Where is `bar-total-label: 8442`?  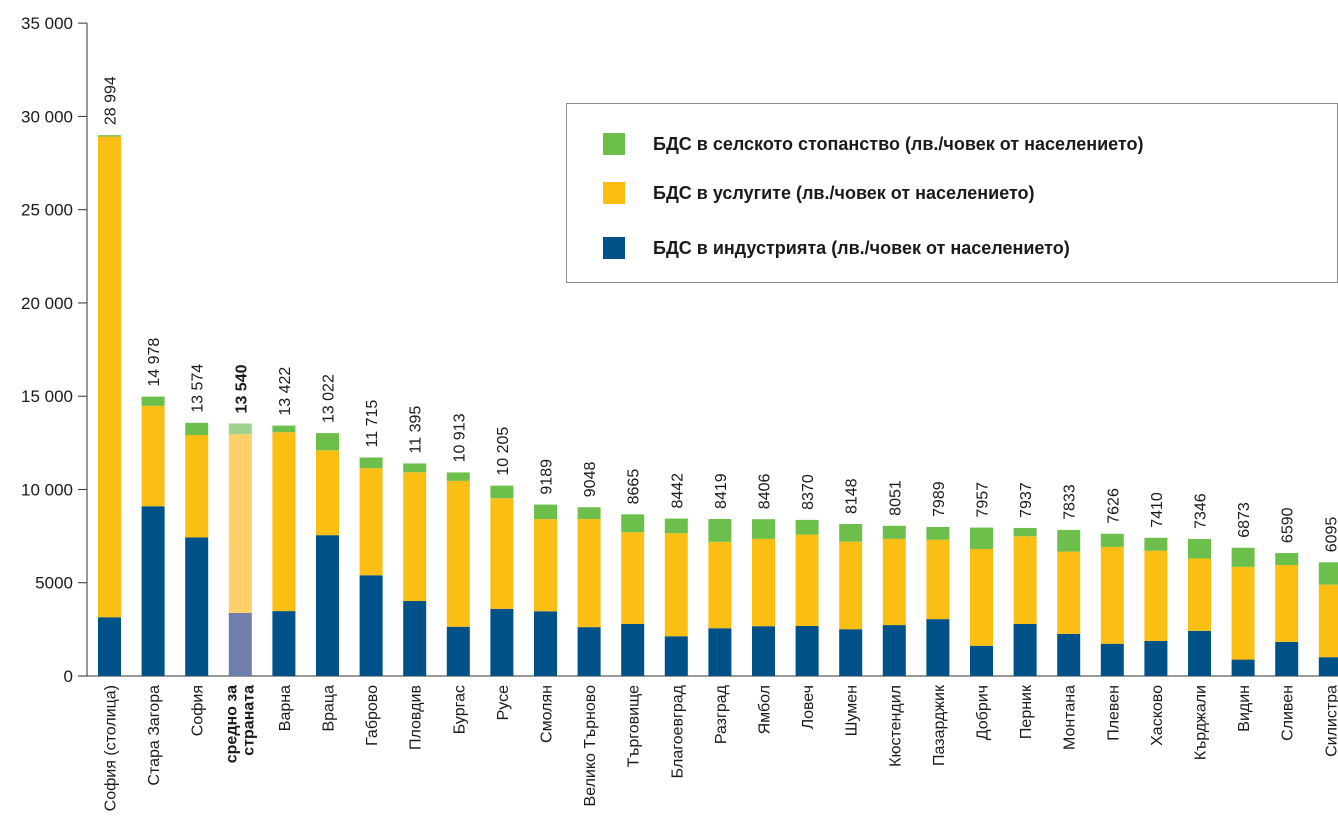
bar-total-label: 8442 is located at coordinates (677, 491).